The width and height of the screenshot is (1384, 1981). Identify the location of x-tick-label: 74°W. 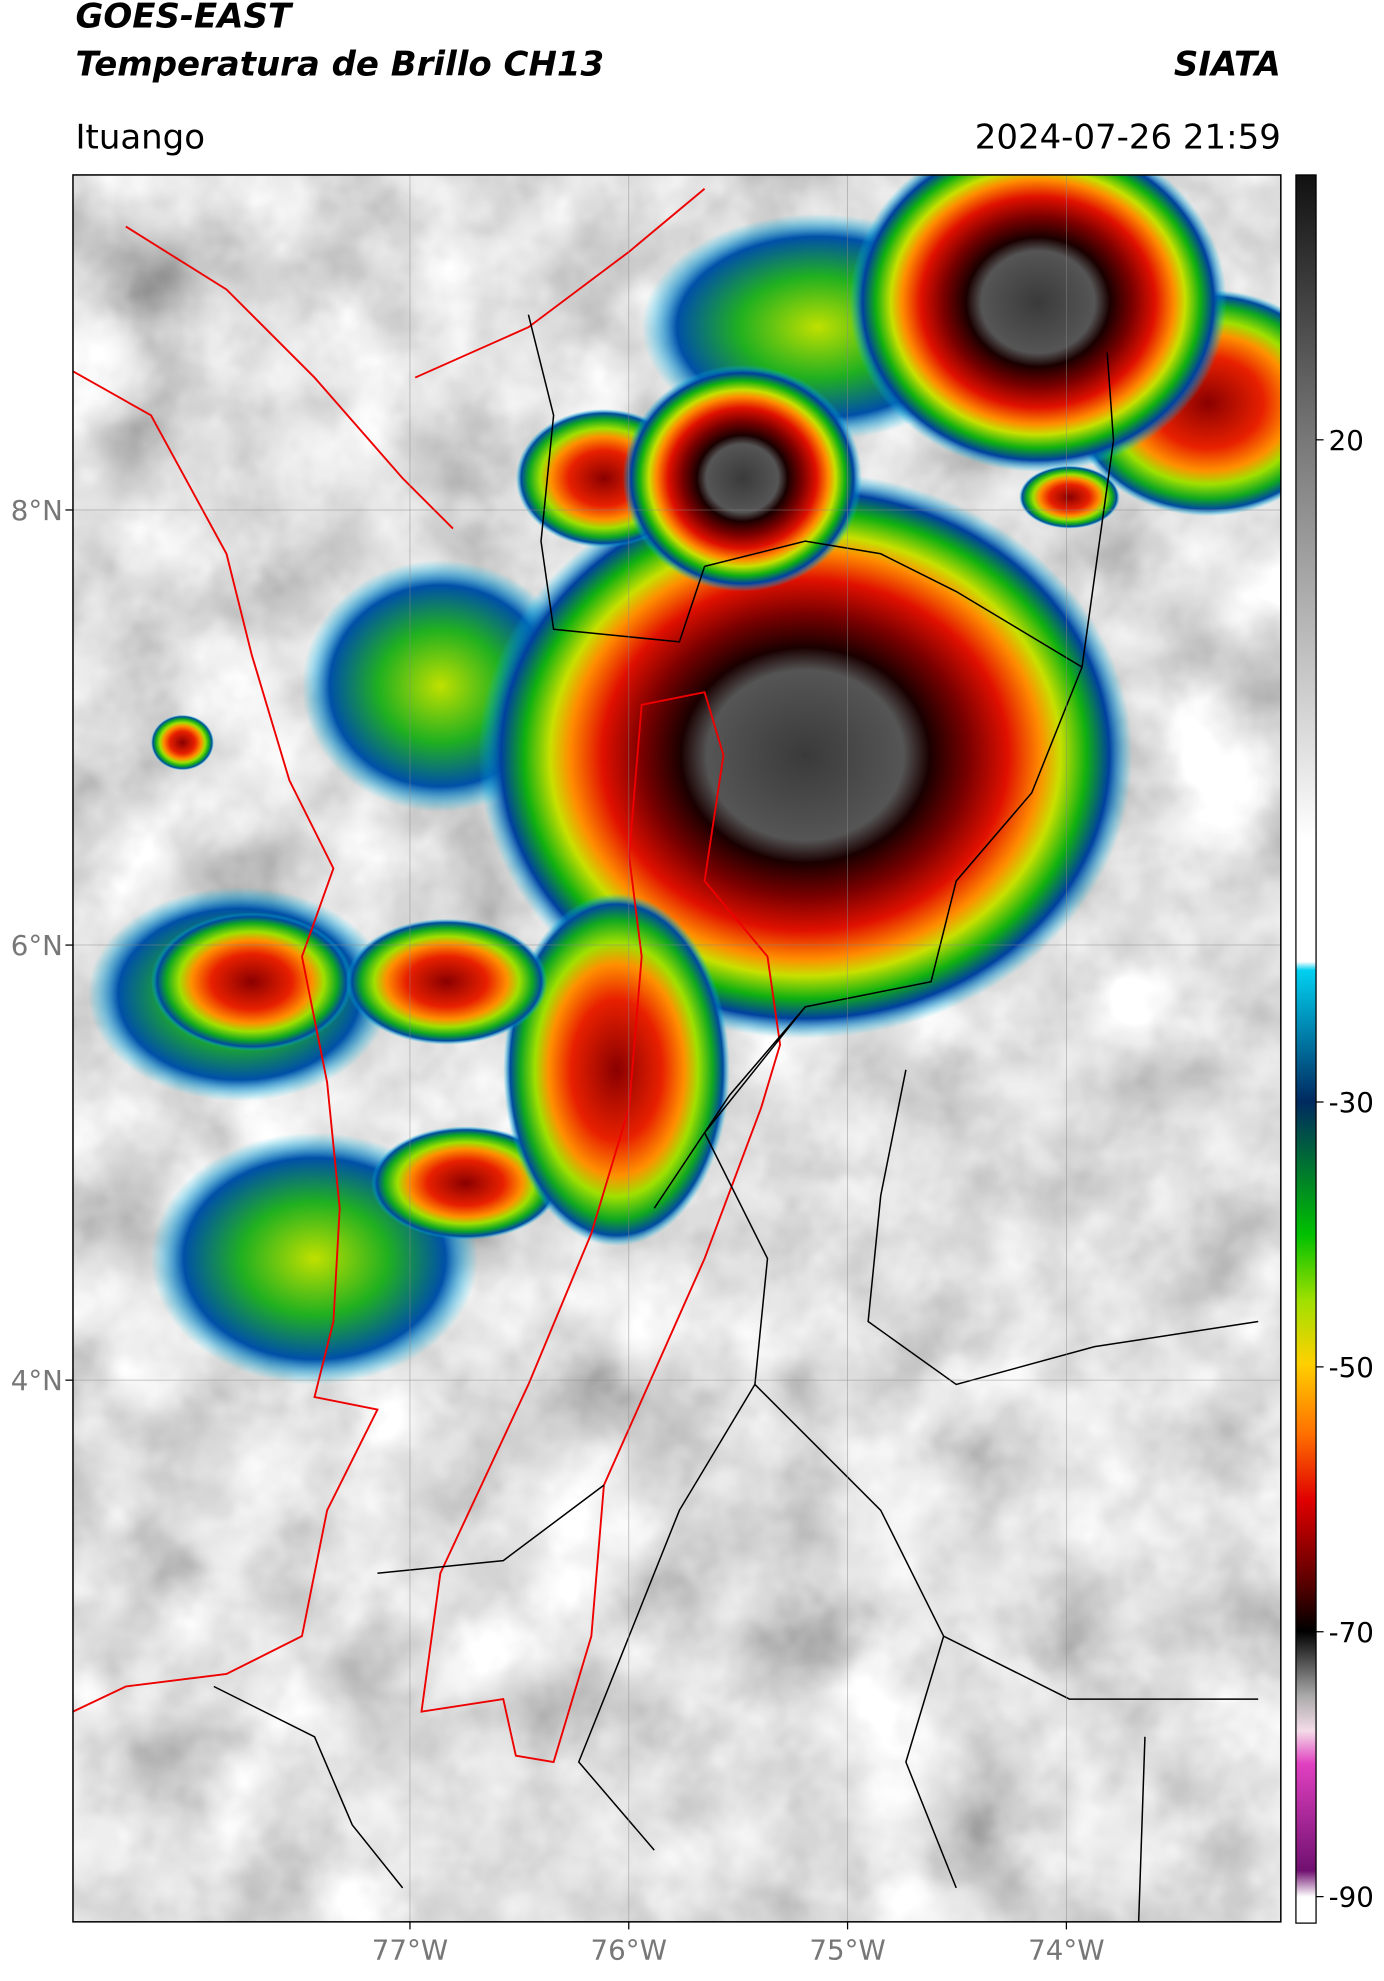
(1066, 1950).